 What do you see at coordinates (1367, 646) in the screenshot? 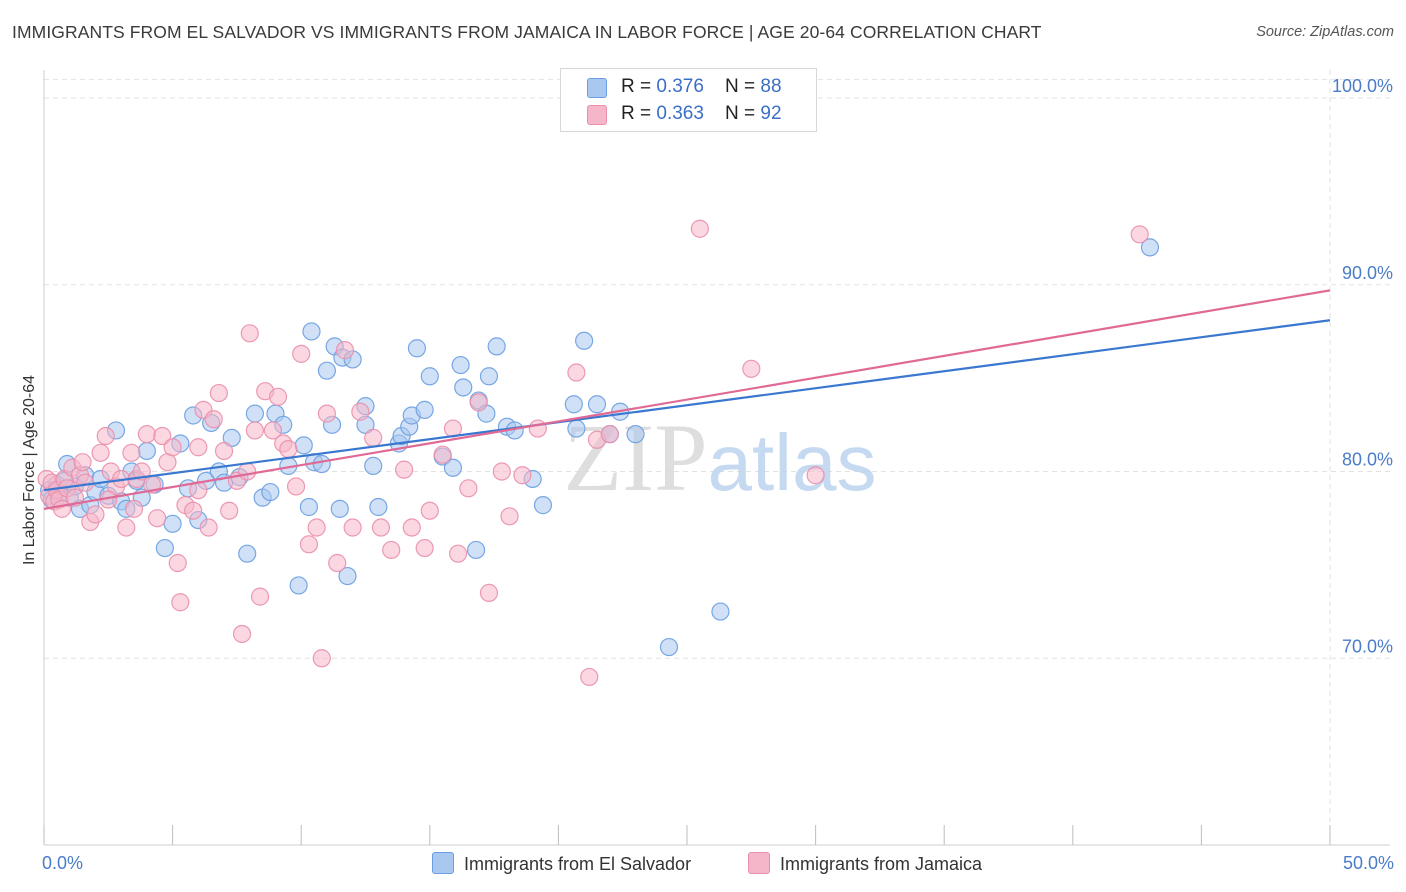
I see `y-tick-label: 70.0%` at bounding box center [1367, 646].